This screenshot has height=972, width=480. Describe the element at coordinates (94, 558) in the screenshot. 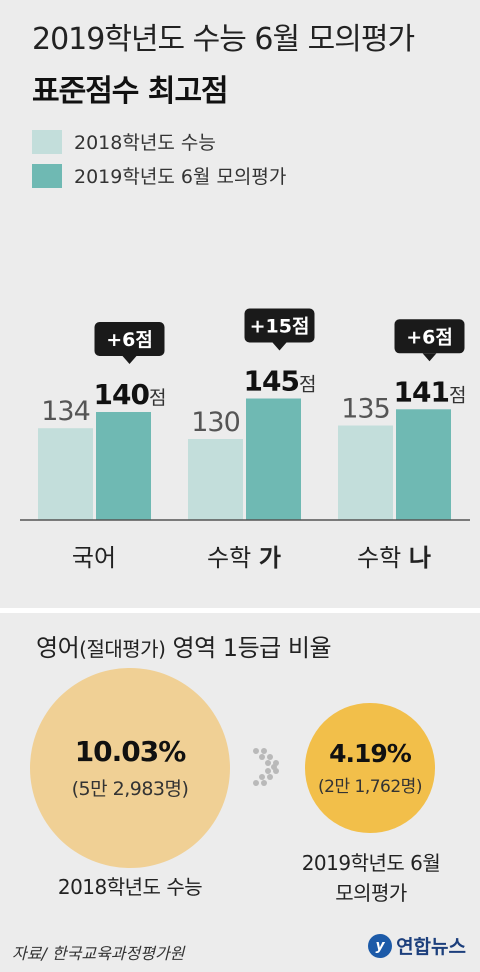

I see `category-label-0: 국어` at that location.